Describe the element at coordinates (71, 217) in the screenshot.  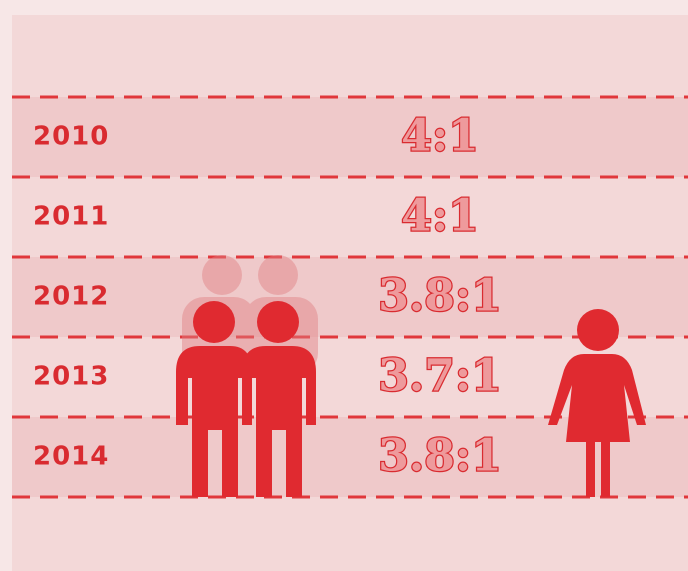
I see `year-label: 2011` at that location.